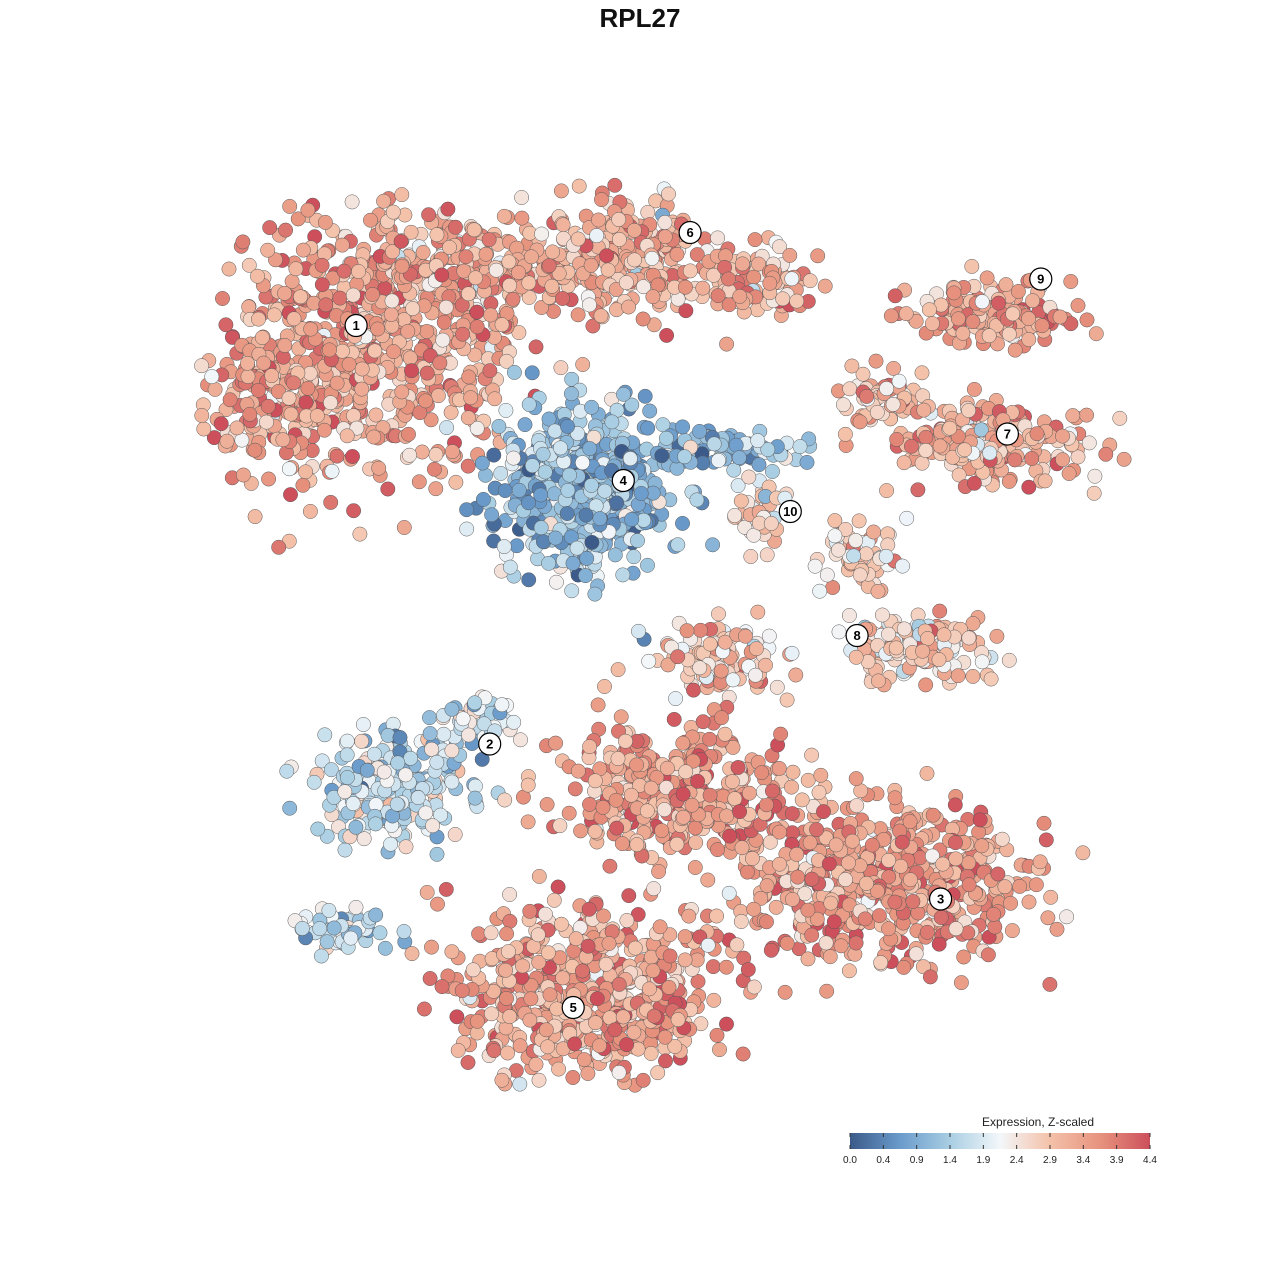 This screenshot has height=1280, width=1280. What do you see at coordinates (940, 899) in the screenshot?
I see `cluster-label-3: 3` at bounding box center [940, 899].